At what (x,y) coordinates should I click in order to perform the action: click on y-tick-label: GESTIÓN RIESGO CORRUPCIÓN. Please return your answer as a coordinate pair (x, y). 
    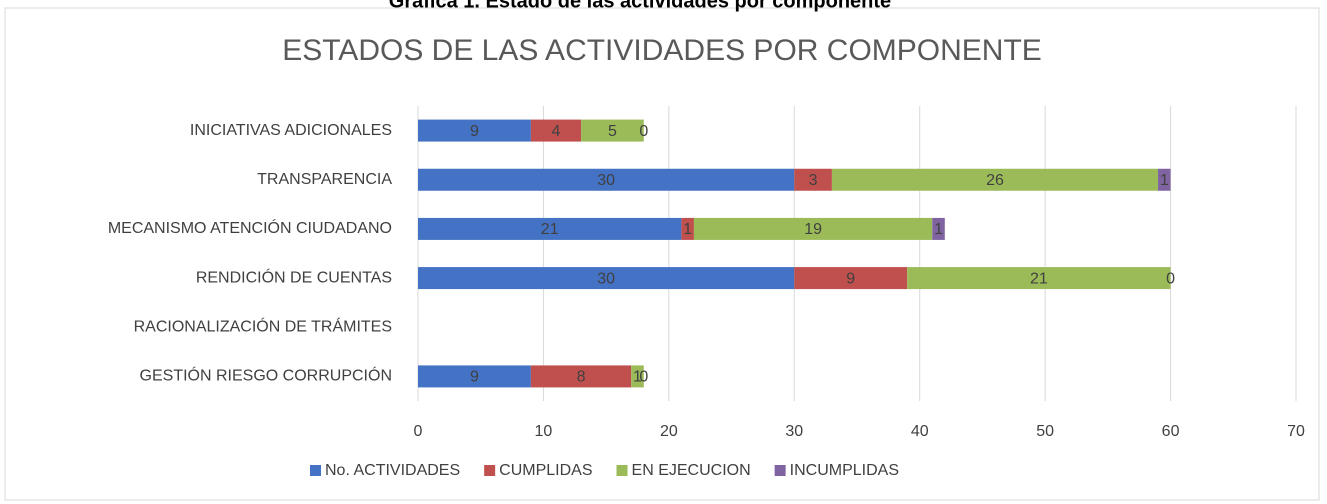
    Looking at the image, I should click on (266, 375).